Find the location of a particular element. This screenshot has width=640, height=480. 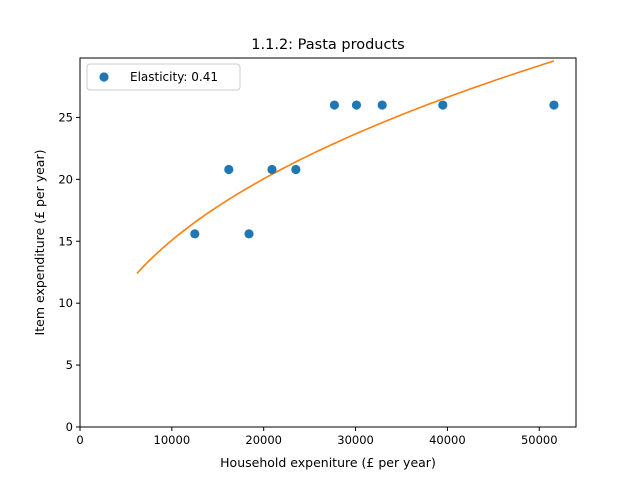

chart-title: 1.1.2: Pasta products is located at coordinates (327, 45).